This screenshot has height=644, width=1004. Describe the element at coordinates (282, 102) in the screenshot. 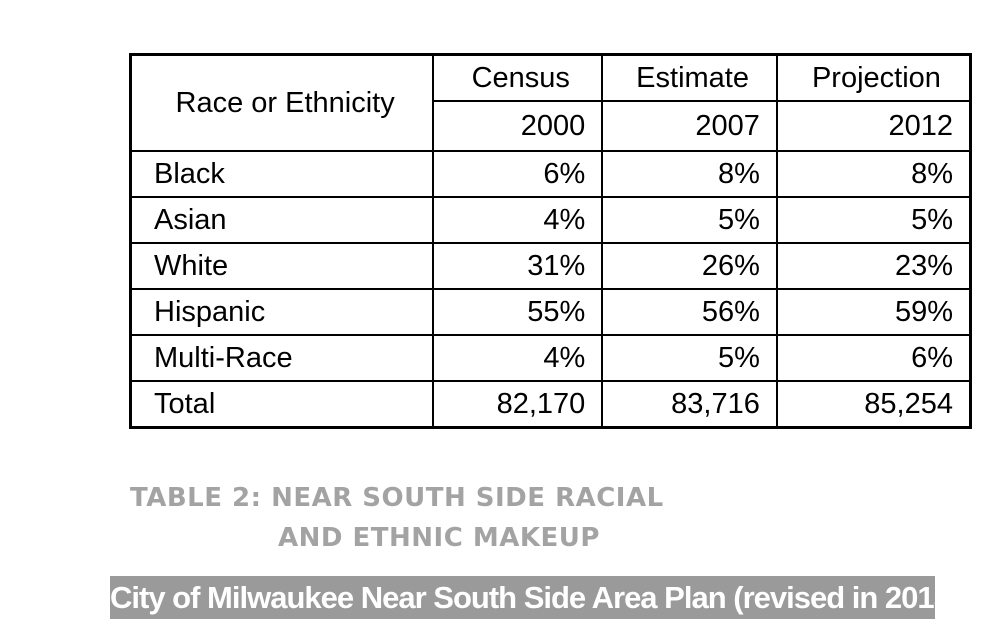

I see `row-header: Race or Ethnicity` at that location.